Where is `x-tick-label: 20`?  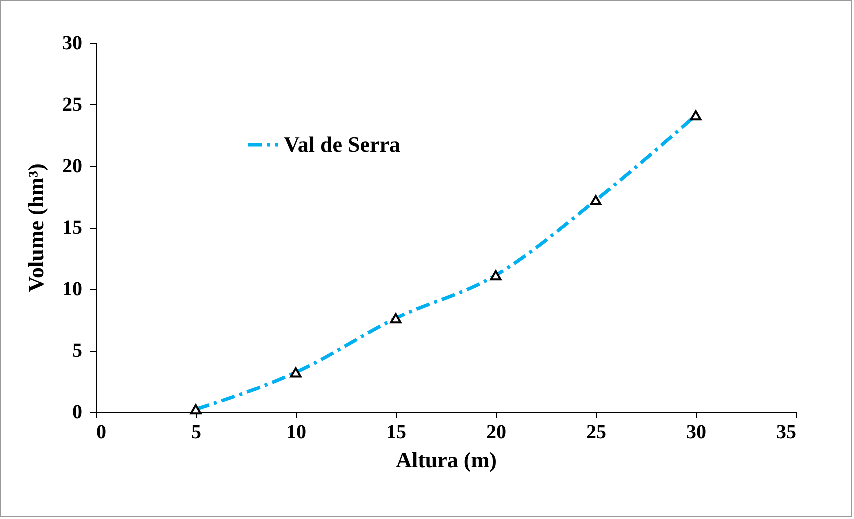 x-tick-label: 20 is located at coordinates (496, 433).